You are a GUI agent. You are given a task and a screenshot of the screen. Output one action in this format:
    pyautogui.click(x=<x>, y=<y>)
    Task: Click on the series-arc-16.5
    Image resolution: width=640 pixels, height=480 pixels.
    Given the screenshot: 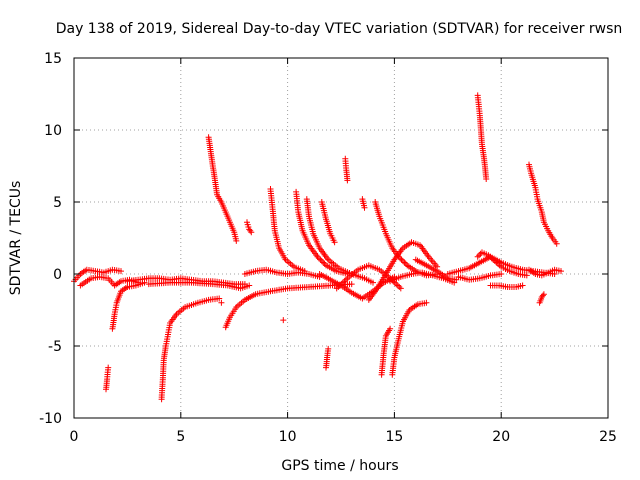 What is the action you would take?
    pyautogui.click(x=436, y=269)
    